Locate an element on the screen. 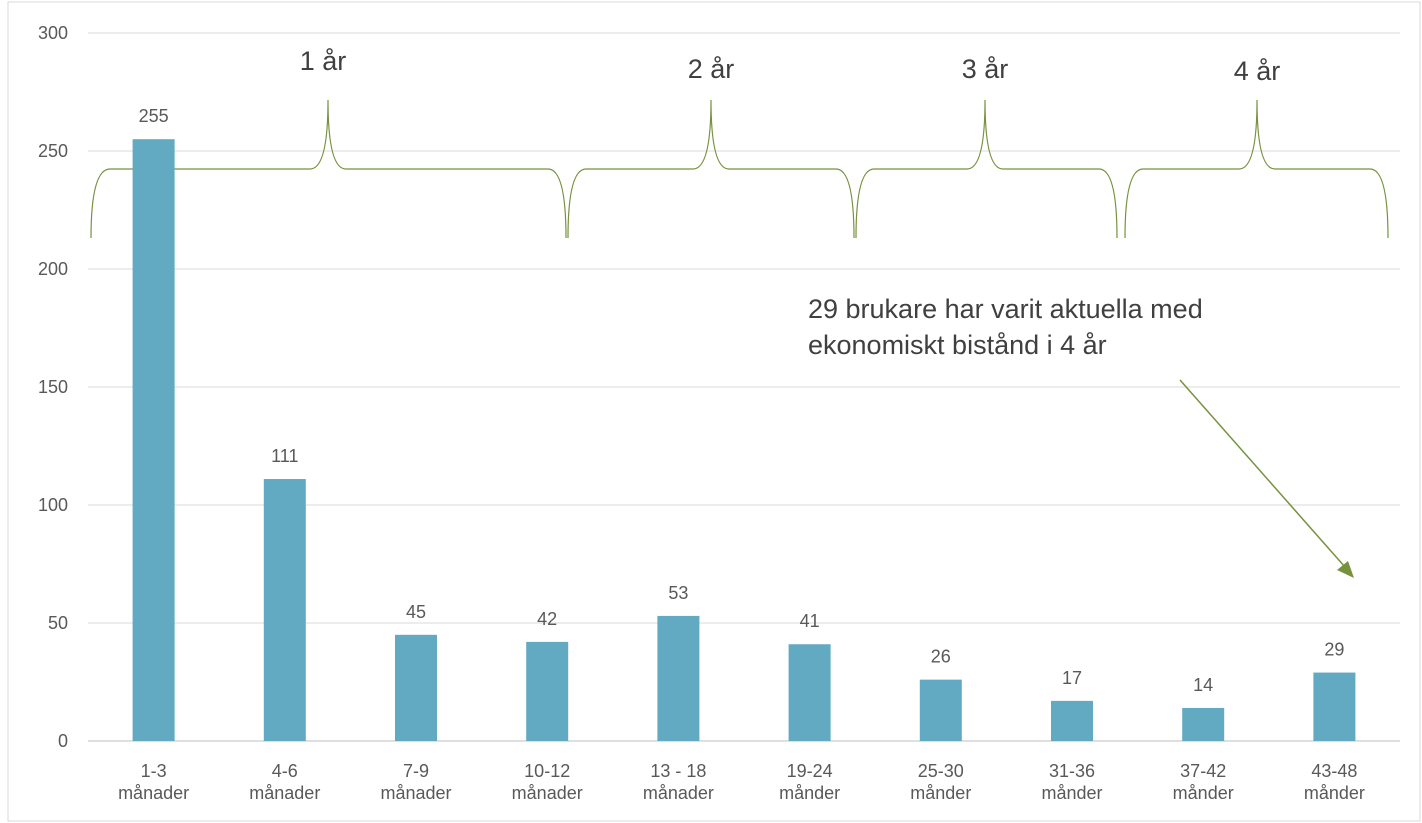 The image size is (1422, 823). value-label: 29 is located at coordinates (1334, 650).